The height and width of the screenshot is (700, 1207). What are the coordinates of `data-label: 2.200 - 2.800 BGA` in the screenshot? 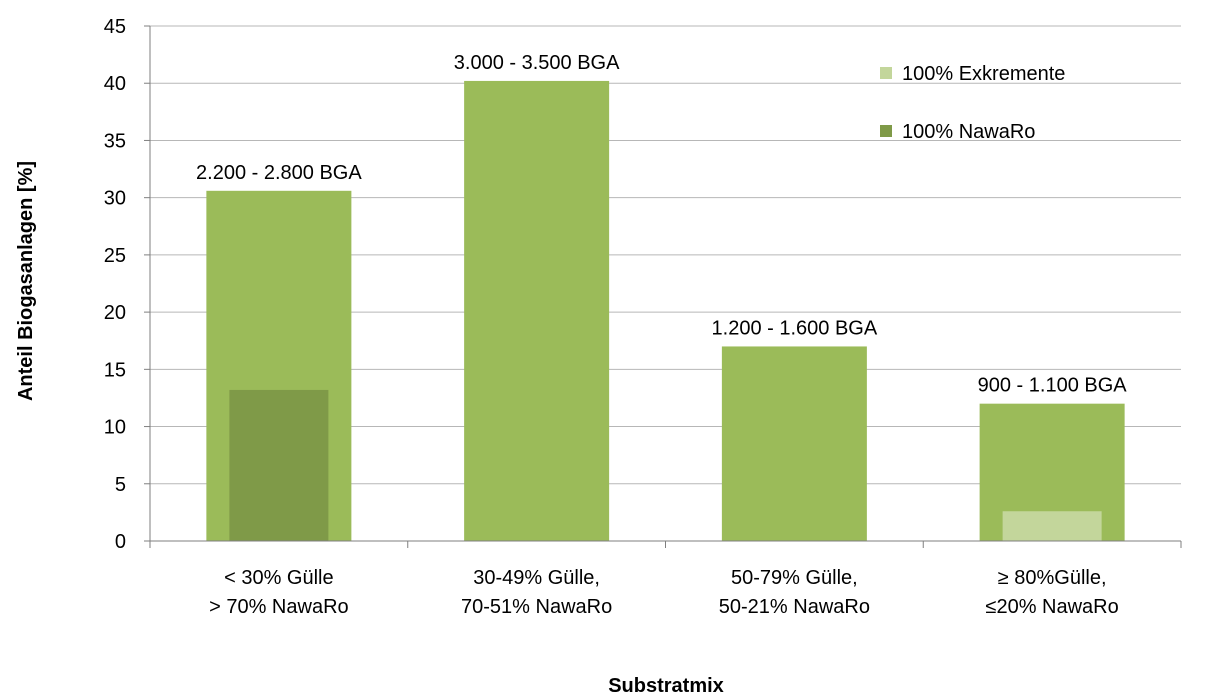 It's located at (279, 173).